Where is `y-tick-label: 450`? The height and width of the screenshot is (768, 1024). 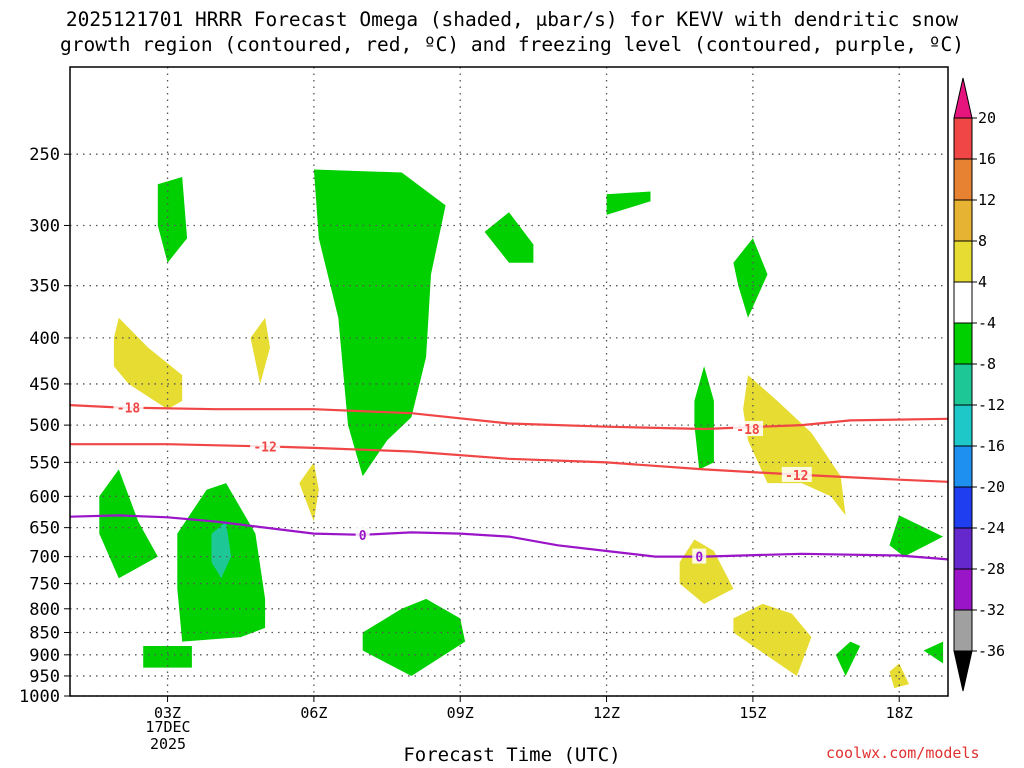
y-tick-label: 450 is located at coordinates (44, 385).